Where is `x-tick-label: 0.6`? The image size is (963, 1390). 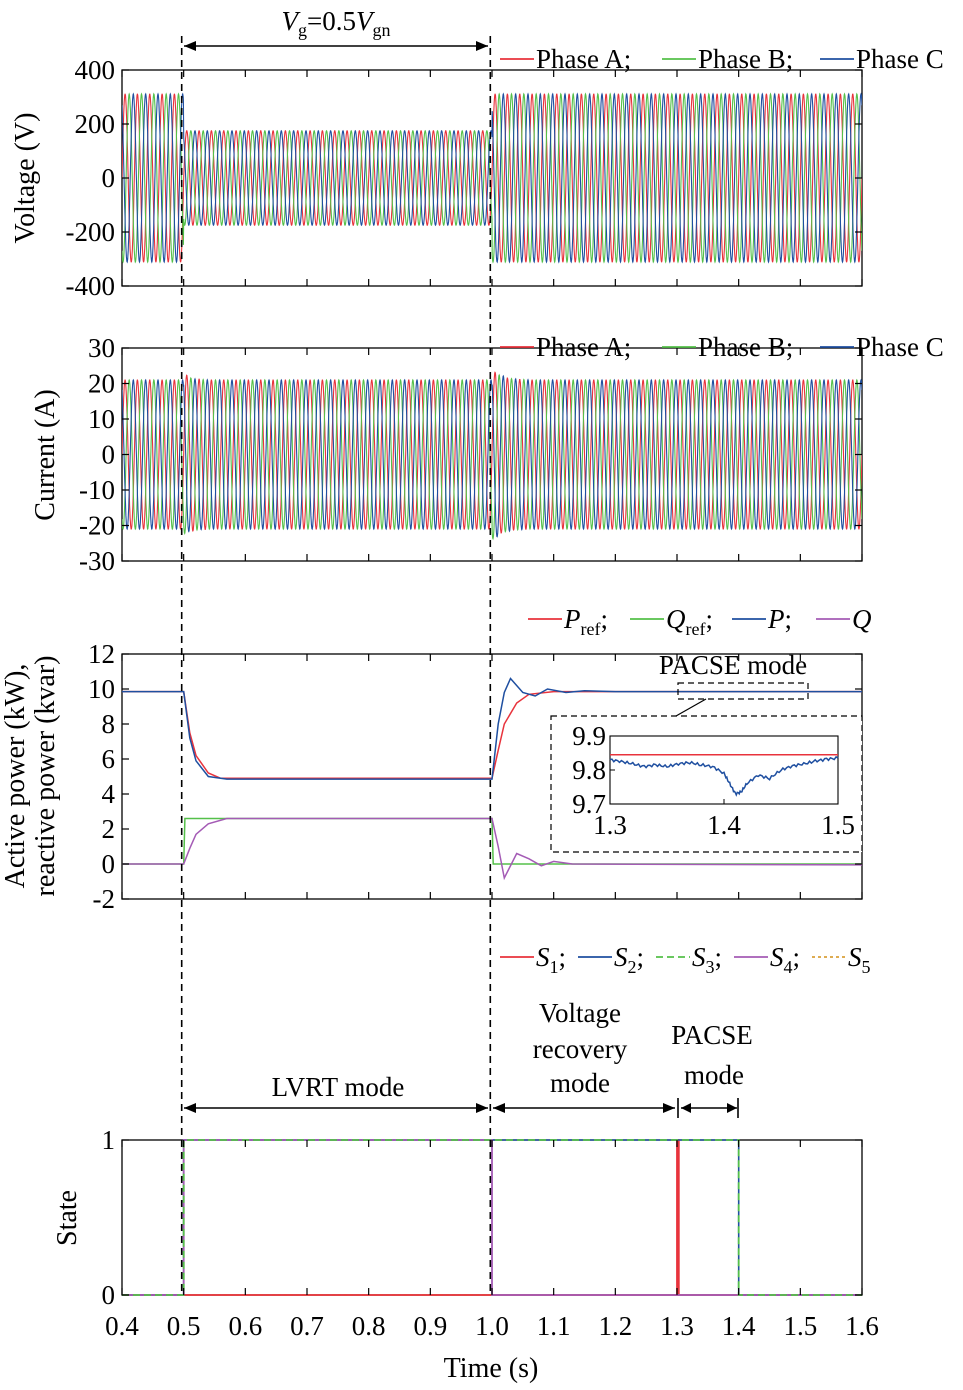
x-tick-label: 0.6 is located at coordinates (245, 1326).